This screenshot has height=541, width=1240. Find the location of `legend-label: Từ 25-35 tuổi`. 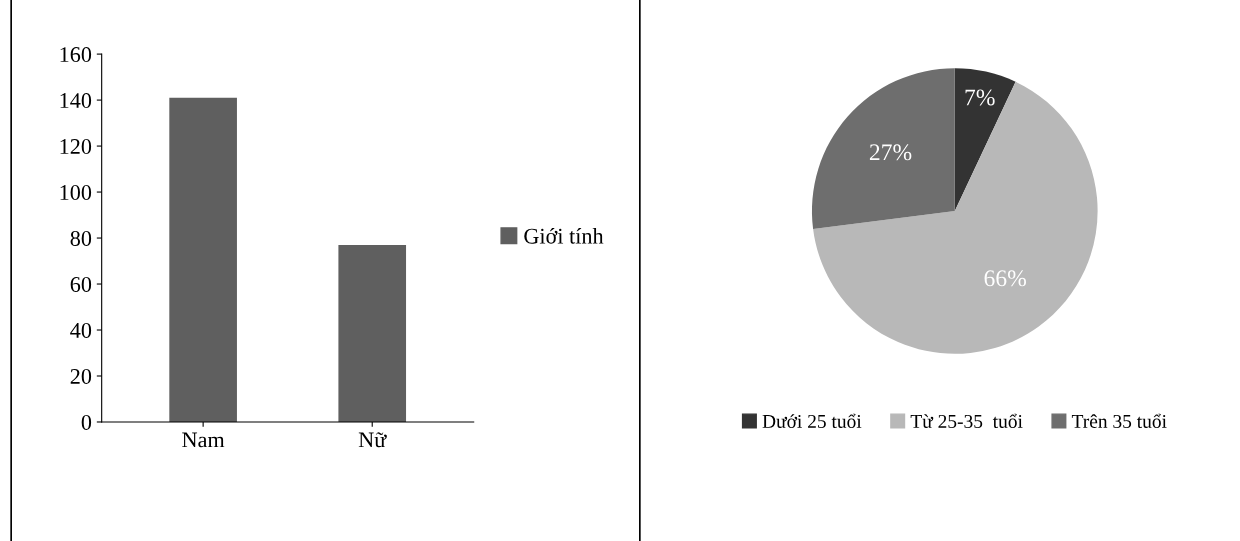

legend-label: Từ 25-35 tuổi is located at coordinates (966, 420).